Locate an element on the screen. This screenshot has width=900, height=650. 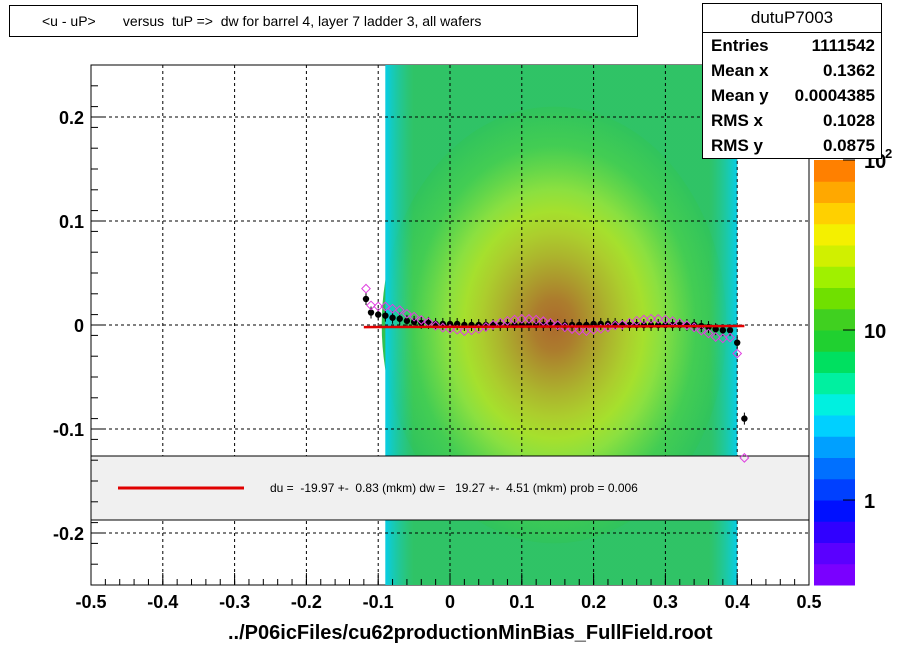
fit-line is located at coordinates (554, 326).